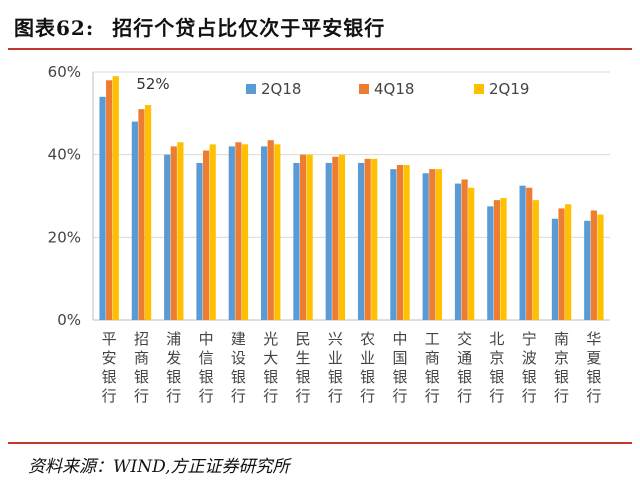 The width and height of the screenshot is (640, 490). I want to click on figure-title: 招行个贷占比仅次于平安银行, so click(249, 28).